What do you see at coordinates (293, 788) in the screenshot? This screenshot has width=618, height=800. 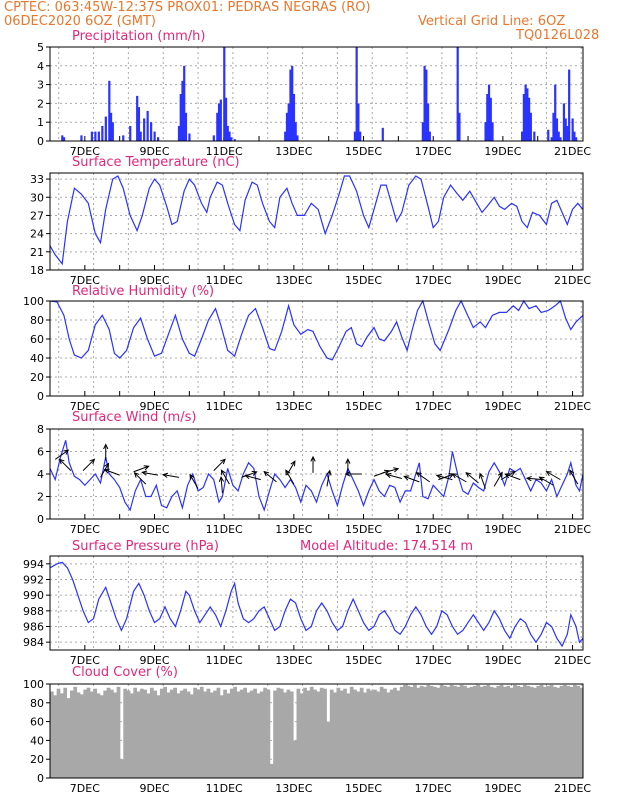 I see `cloud-xtick-label: 13DEC` at bounding box center [293, 788].